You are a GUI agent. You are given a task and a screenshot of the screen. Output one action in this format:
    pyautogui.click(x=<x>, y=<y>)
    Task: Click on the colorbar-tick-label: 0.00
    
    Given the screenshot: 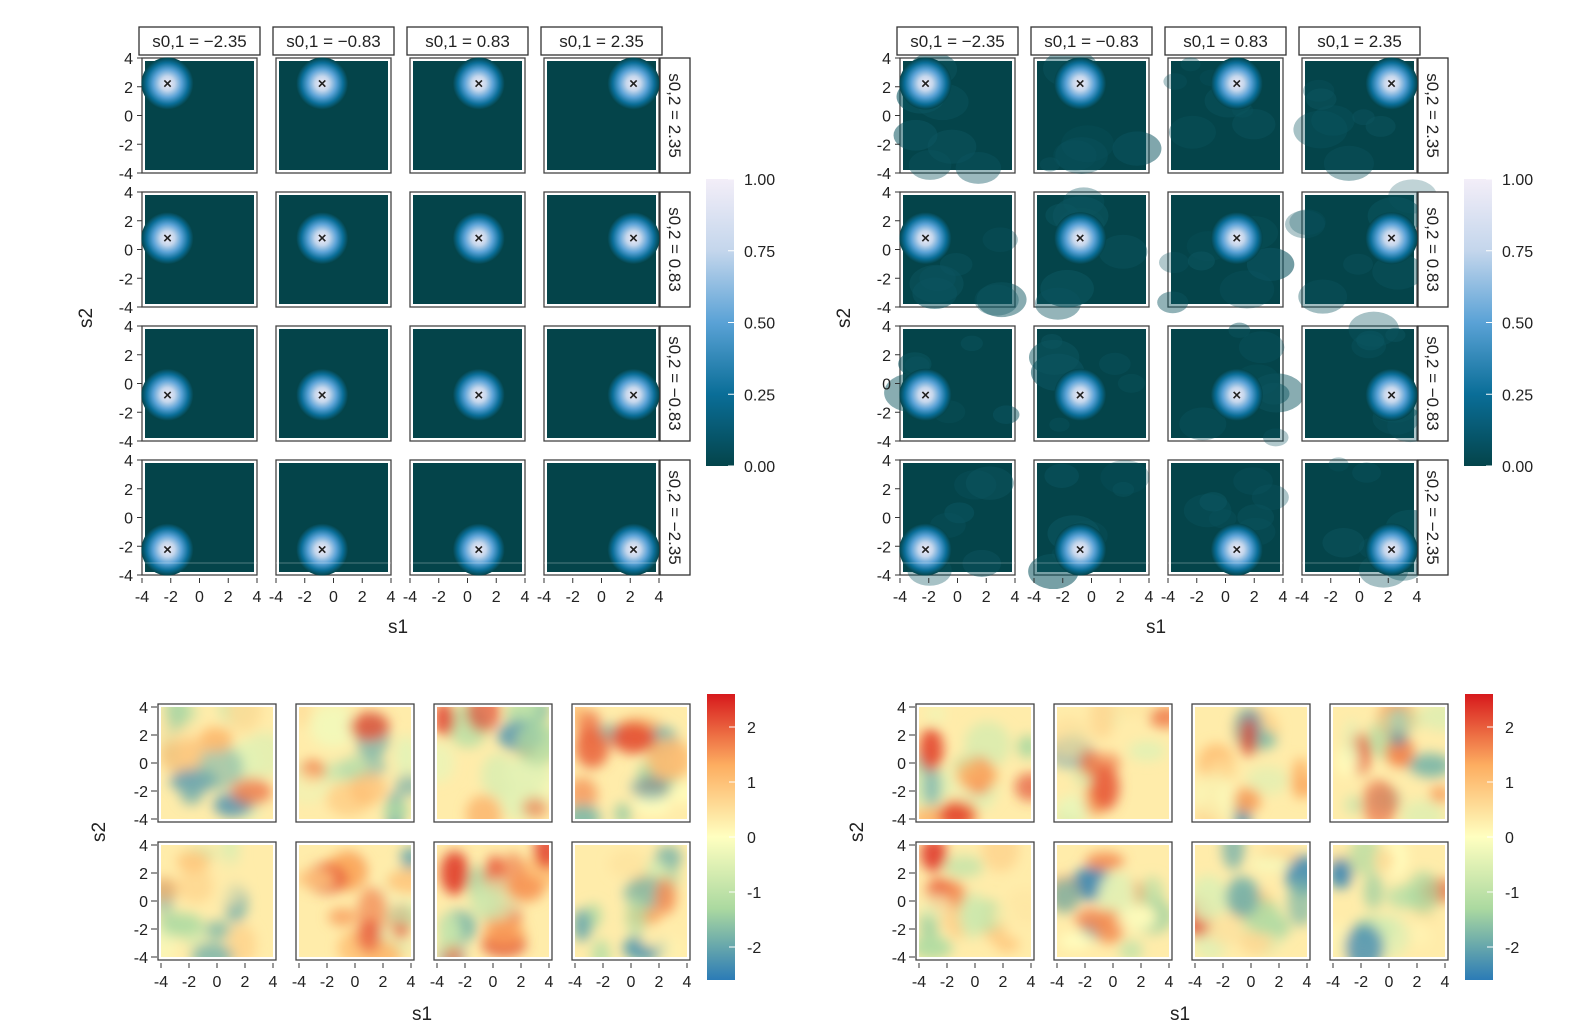 What is the action you would take?
    pyautogui.click(x=759, y=467)
    